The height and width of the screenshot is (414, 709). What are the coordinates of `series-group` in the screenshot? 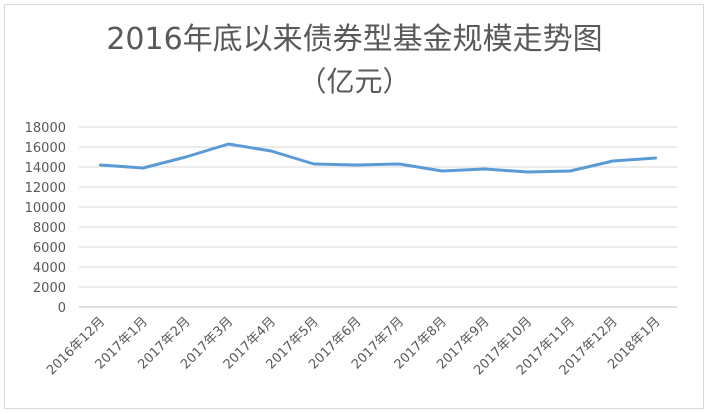 It's located at (378, 158).